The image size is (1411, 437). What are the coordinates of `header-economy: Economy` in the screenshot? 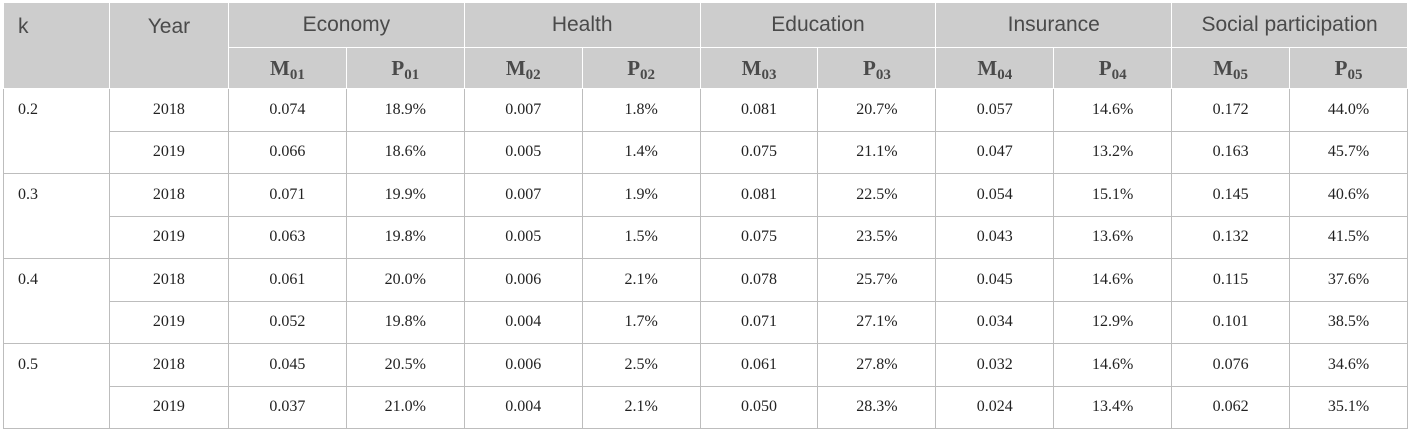 It's located at (346, 25).